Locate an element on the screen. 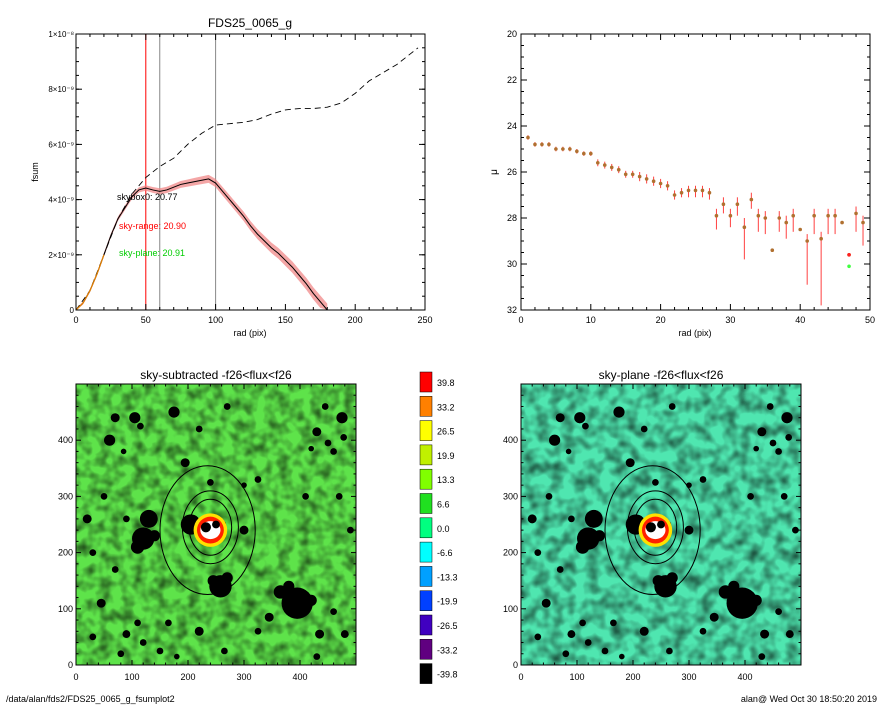  sky-plane-core is located at coordinates (655, 530).